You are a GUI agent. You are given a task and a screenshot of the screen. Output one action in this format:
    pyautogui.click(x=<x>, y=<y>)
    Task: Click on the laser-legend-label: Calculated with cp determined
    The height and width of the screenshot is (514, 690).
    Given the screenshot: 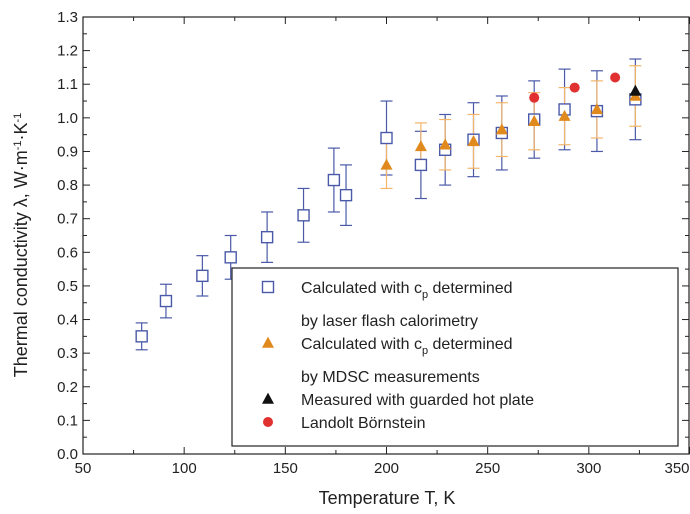 What is the action you would take?
    pyautogui.click(x=407, y=290)
    